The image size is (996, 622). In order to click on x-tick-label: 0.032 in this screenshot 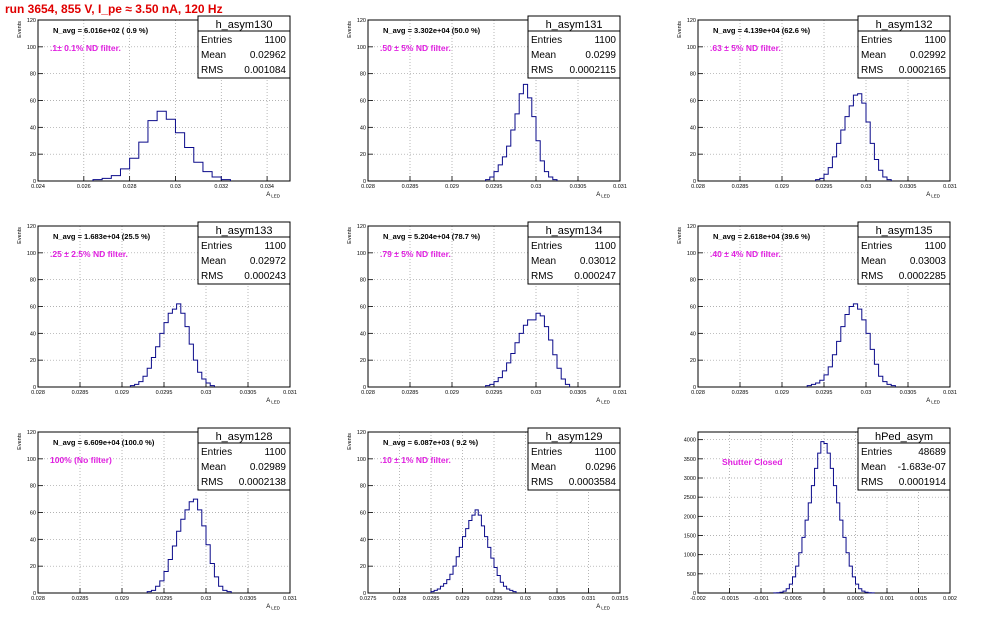, I will do `click(221, 187)`.